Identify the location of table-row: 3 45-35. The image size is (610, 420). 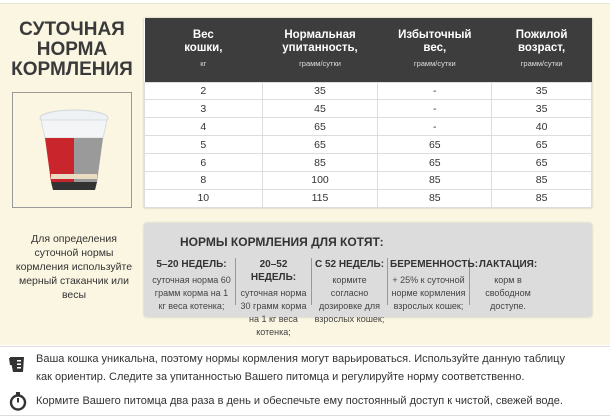
(368, 109).